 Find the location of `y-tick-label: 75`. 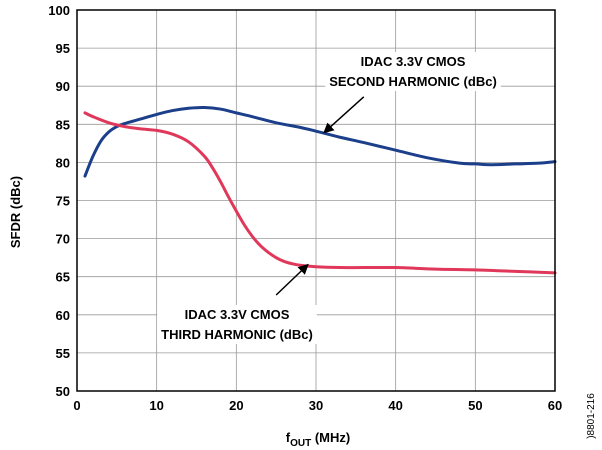

y-tick-label: 75 is located at coordinates (63, 201).